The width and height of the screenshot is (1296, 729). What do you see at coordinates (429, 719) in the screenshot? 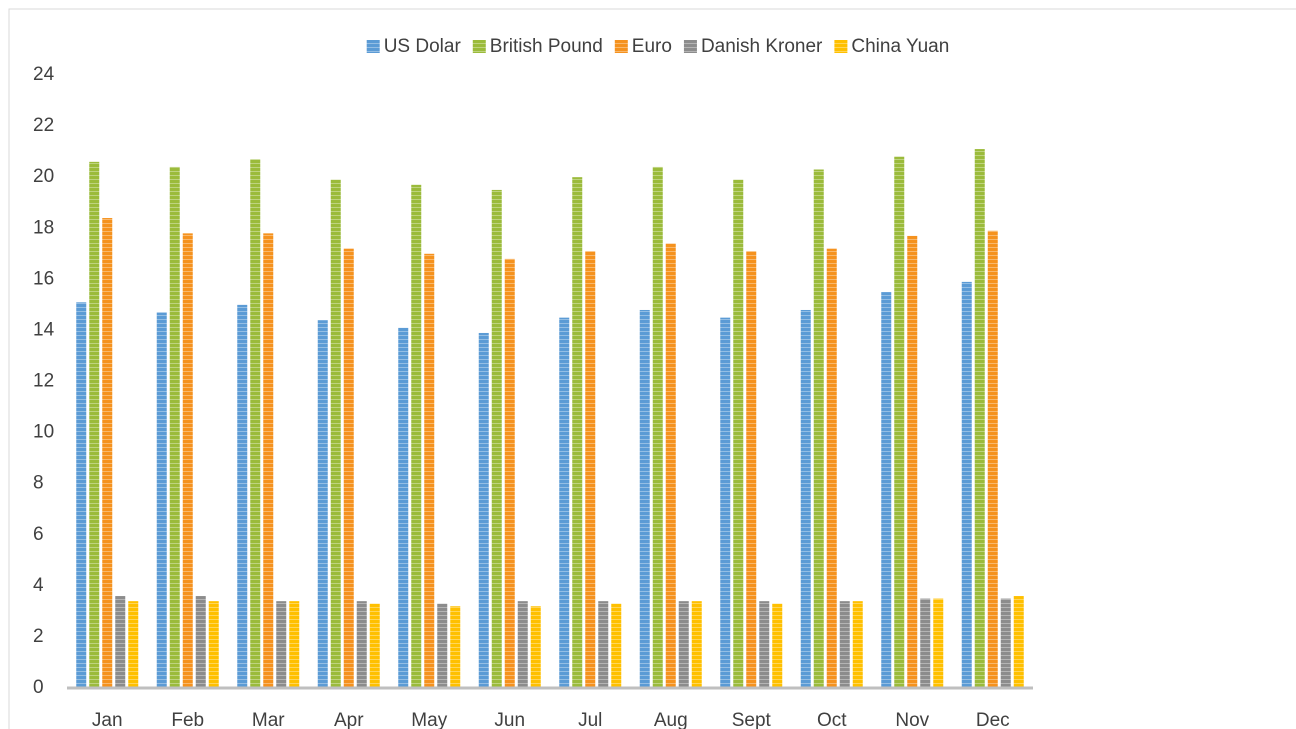
I see `x-tick-label: May` at bounding box center [429, 719].